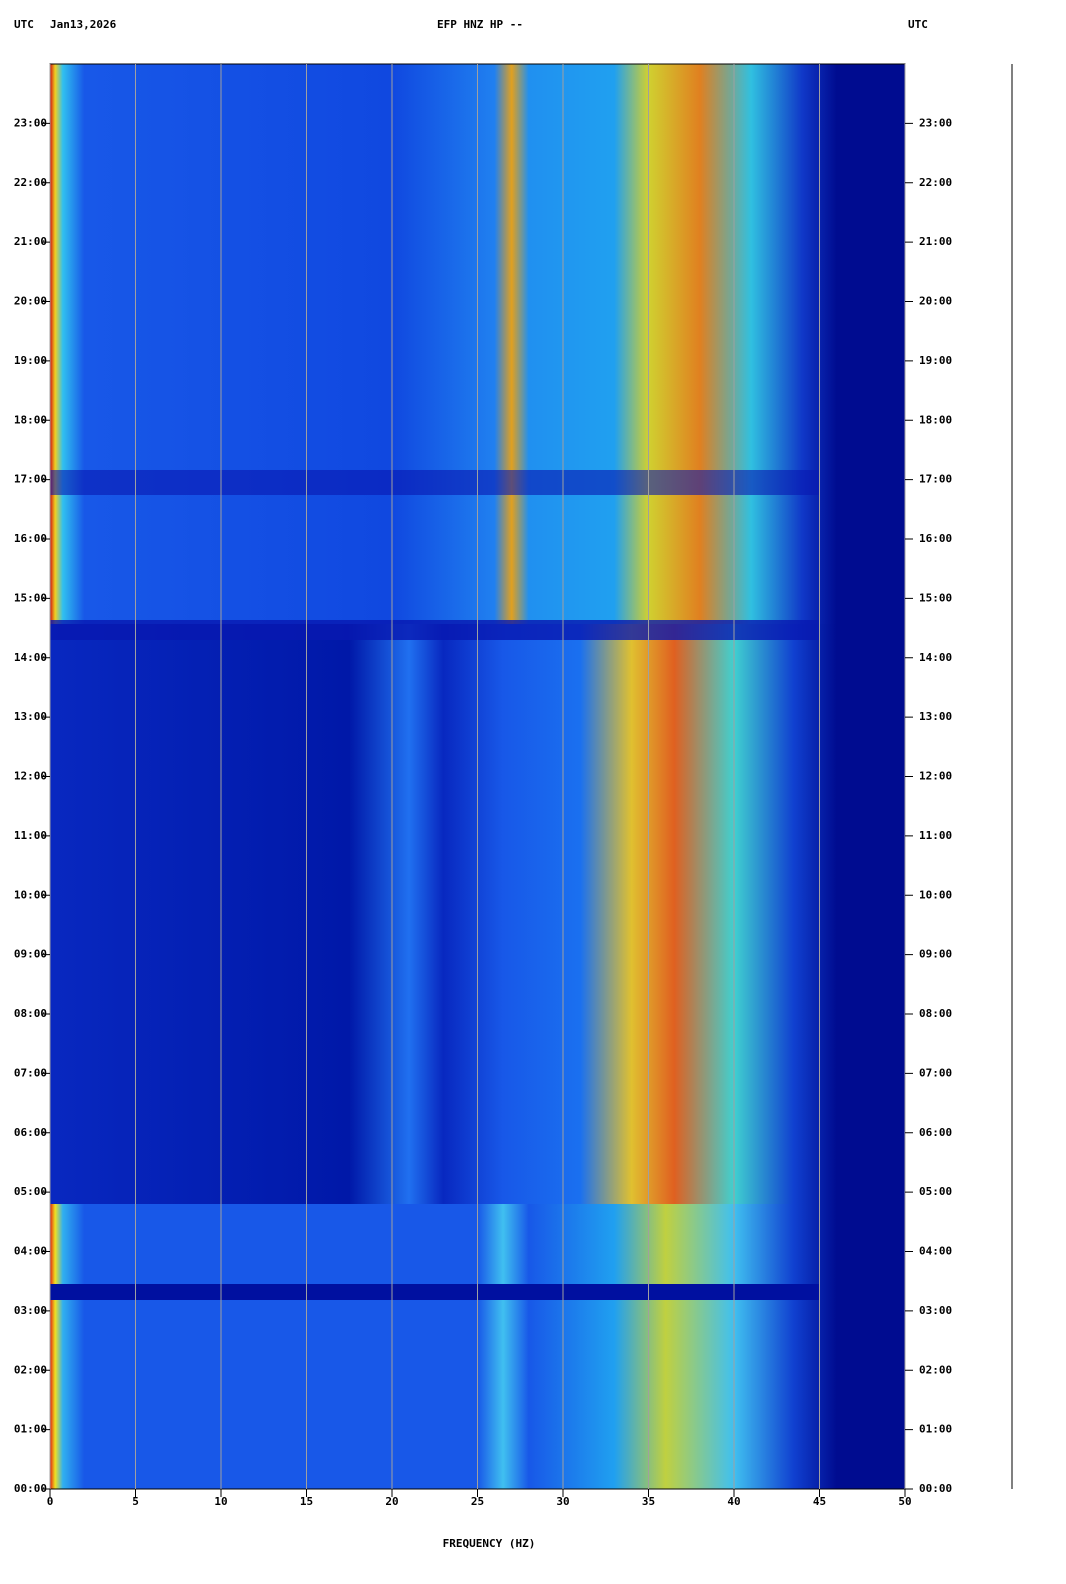 The height and width of the screenshot is (1584, 1066). Describe the element at coordinates (935, 1132) in the screenshot. I see `y-tick-label-right: 06:00` at that location.